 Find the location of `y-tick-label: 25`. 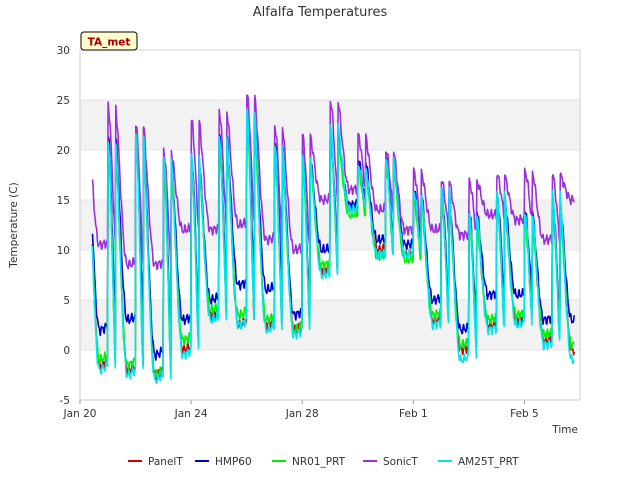

y-tick-label: 25 is located at coordinates (63, 101).